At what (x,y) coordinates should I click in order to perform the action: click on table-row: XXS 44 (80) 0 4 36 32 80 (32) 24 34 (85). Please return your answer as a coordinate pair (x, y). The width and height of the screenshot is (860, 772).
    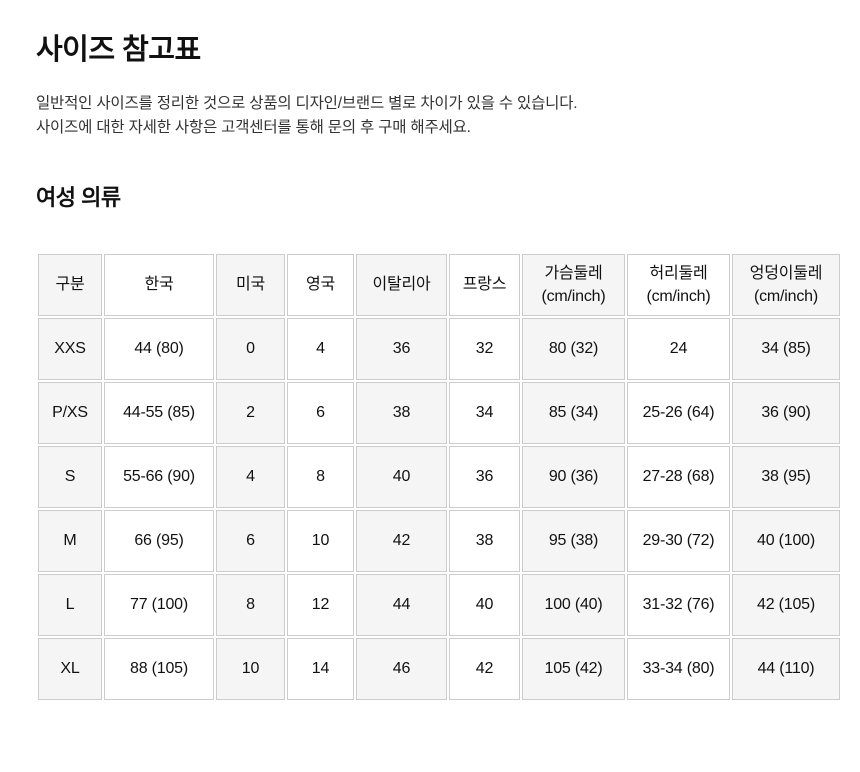
    Looking at the image, I should click on (439, 348).